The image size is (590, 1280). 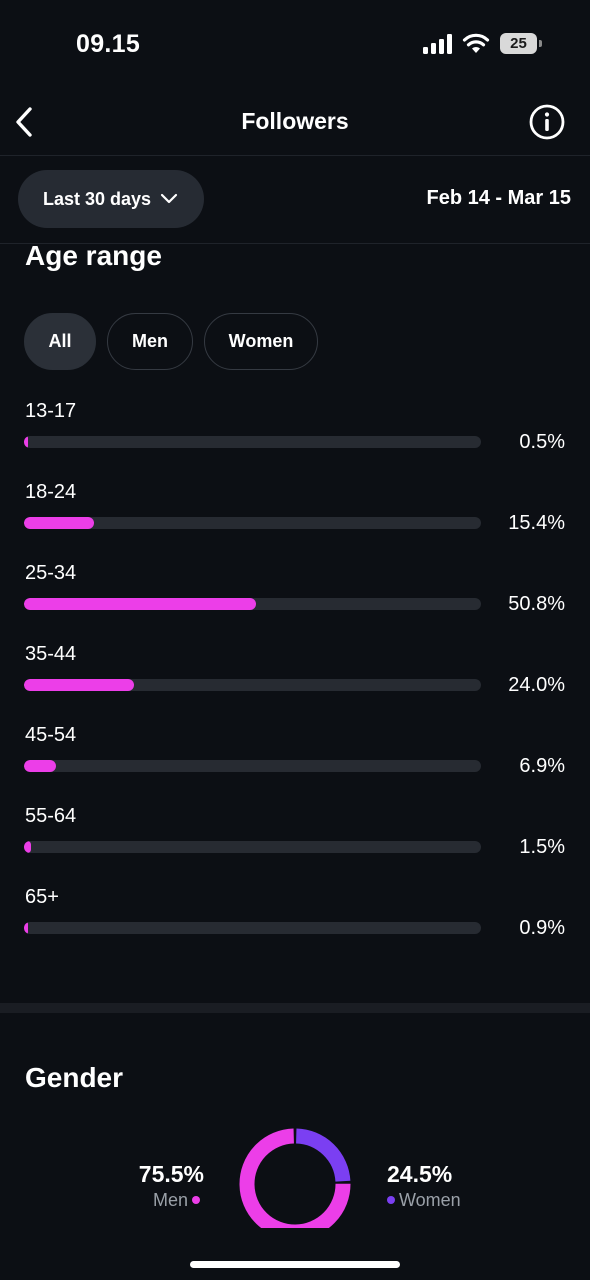 I want to click on gender-donut-chart, so click(x=295, y=1178).